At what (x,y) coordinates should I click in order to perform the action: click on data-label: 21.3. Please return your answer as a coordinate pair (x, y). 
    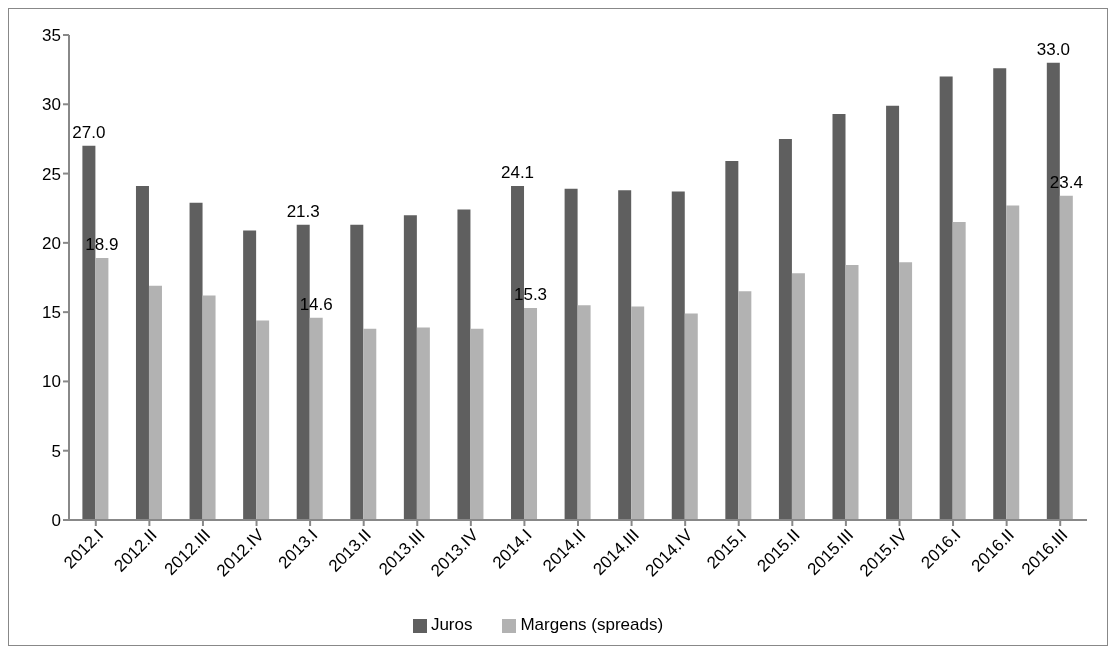
    Looking at the image, I should click on (303, 211).